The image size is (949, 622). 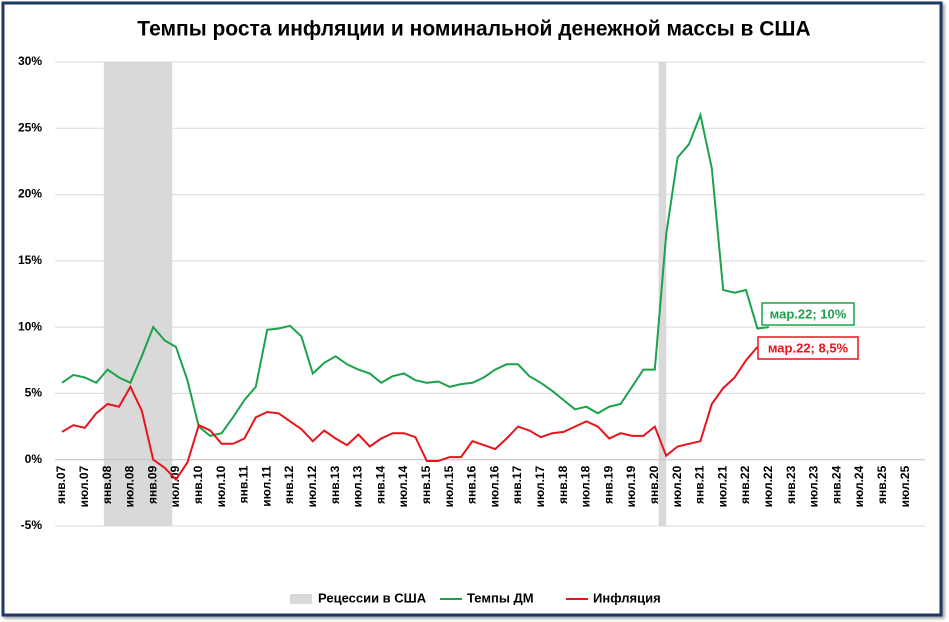 What do you see at coordinates (403, 486) in the screenshot?
I see `x-tick-label: июл.14` at bounding box center [403, 486].